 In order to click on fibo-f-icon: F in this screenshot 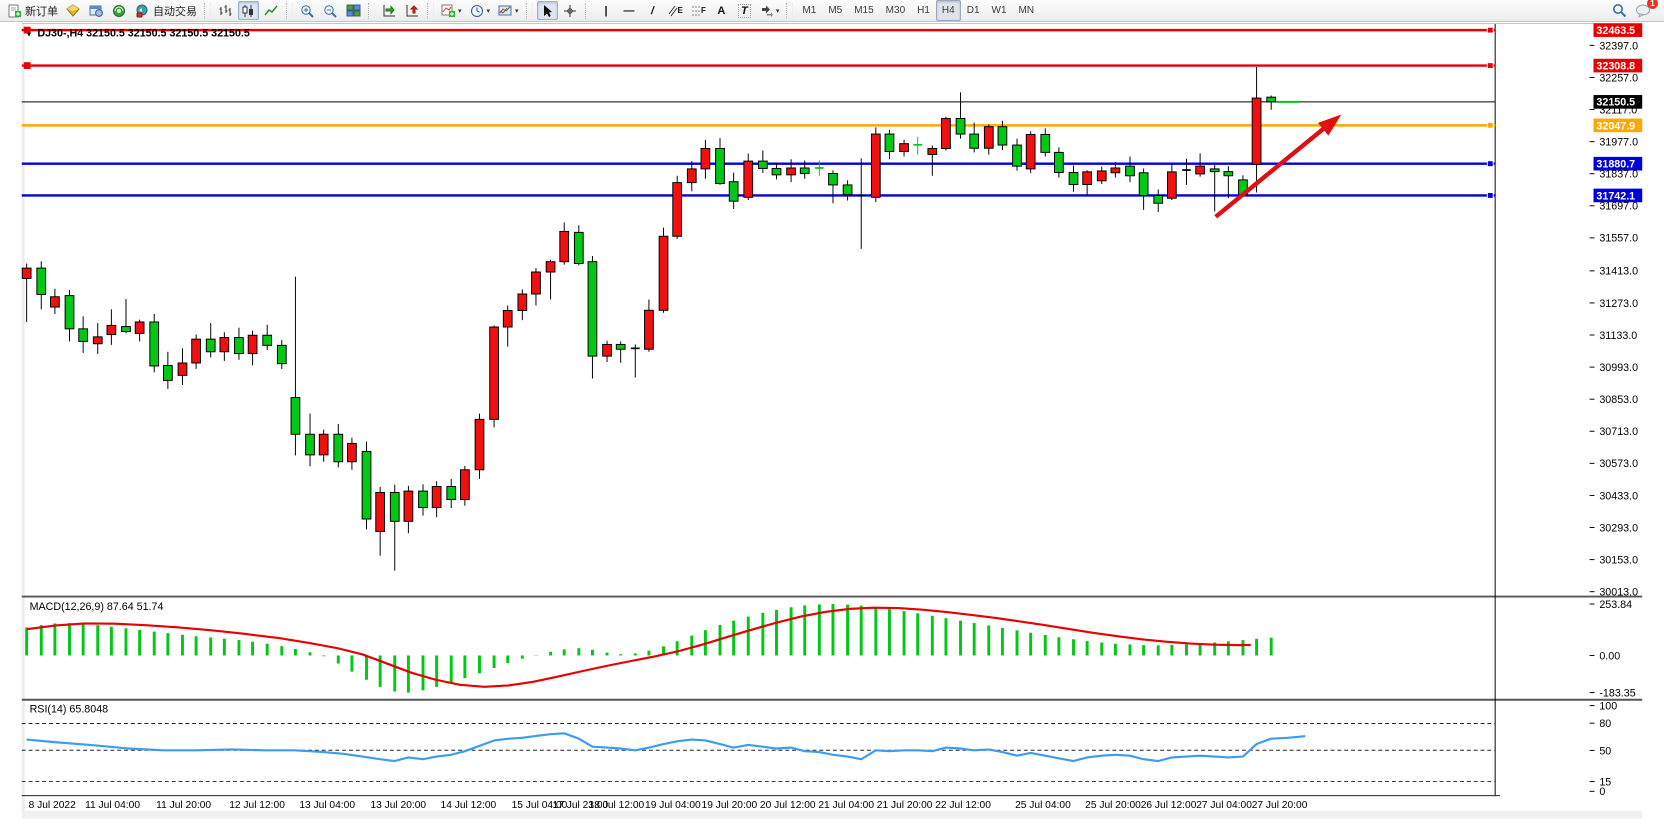, I will do `click(703, 10)`.